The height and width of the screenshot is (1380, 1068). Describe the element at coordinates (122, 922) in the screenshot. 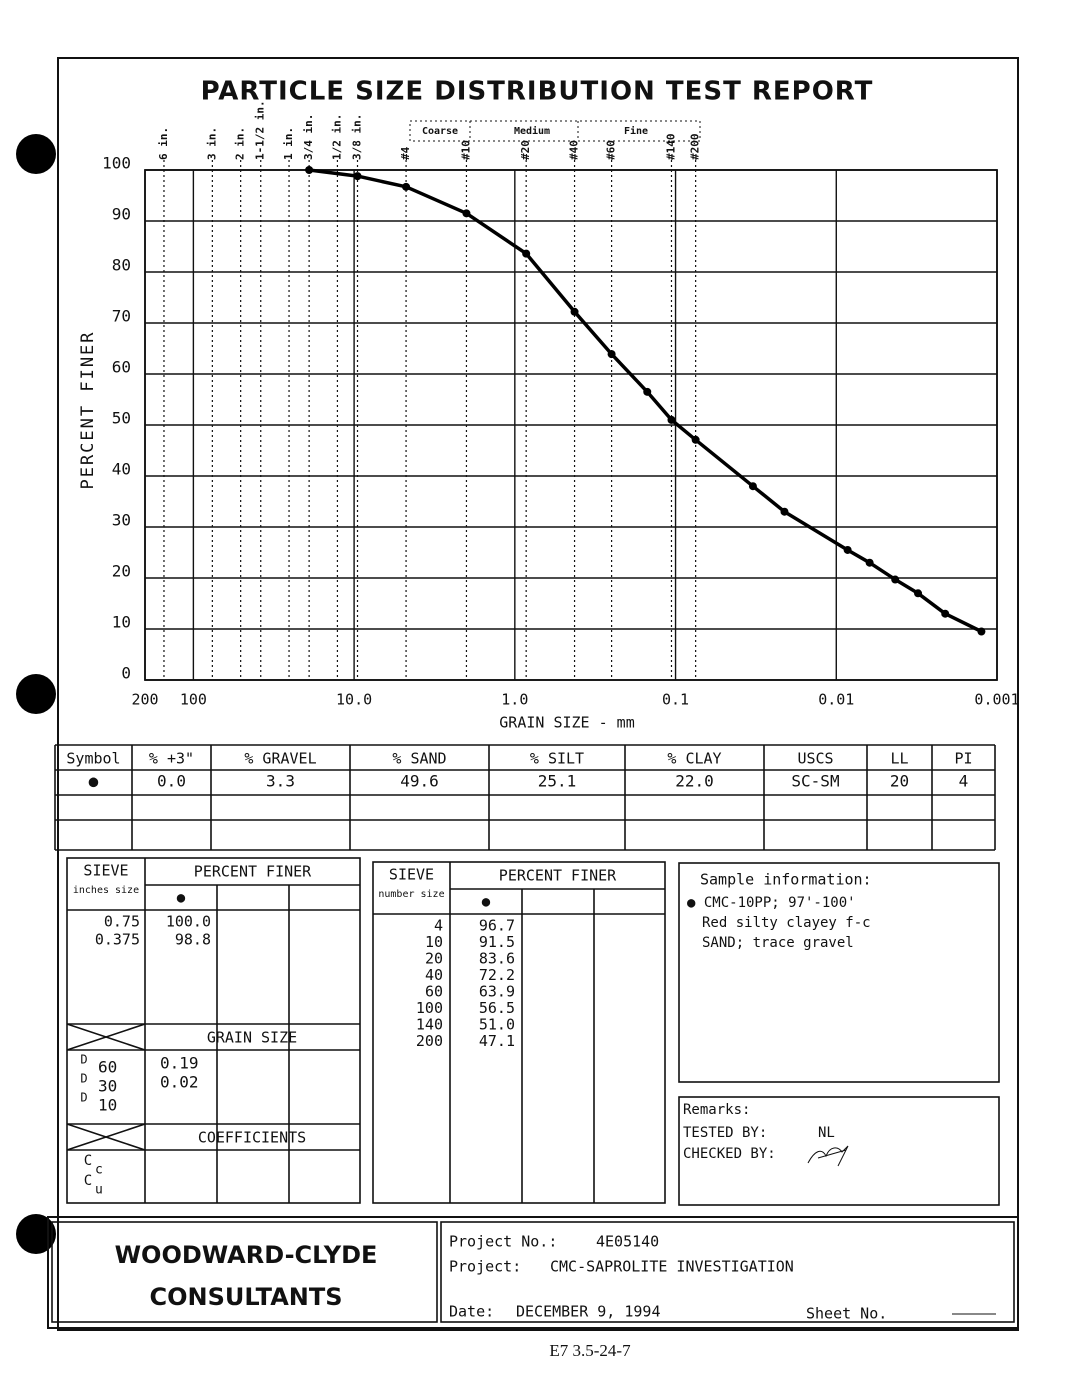

I see `table-cell: 0.75` at that location.